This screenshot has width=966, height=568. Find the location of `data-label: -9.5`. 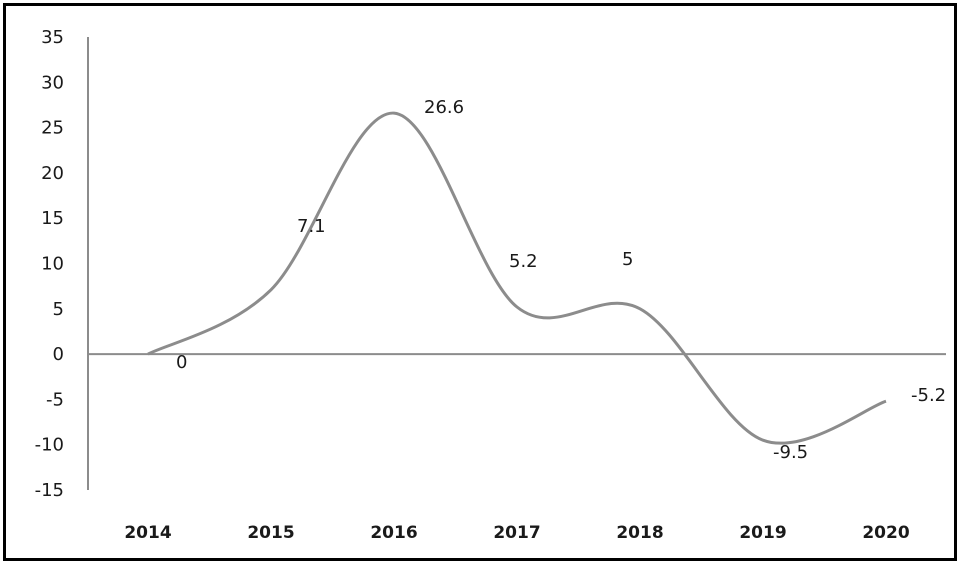

data-label: -9.5 is located at coordinates (790, 452).